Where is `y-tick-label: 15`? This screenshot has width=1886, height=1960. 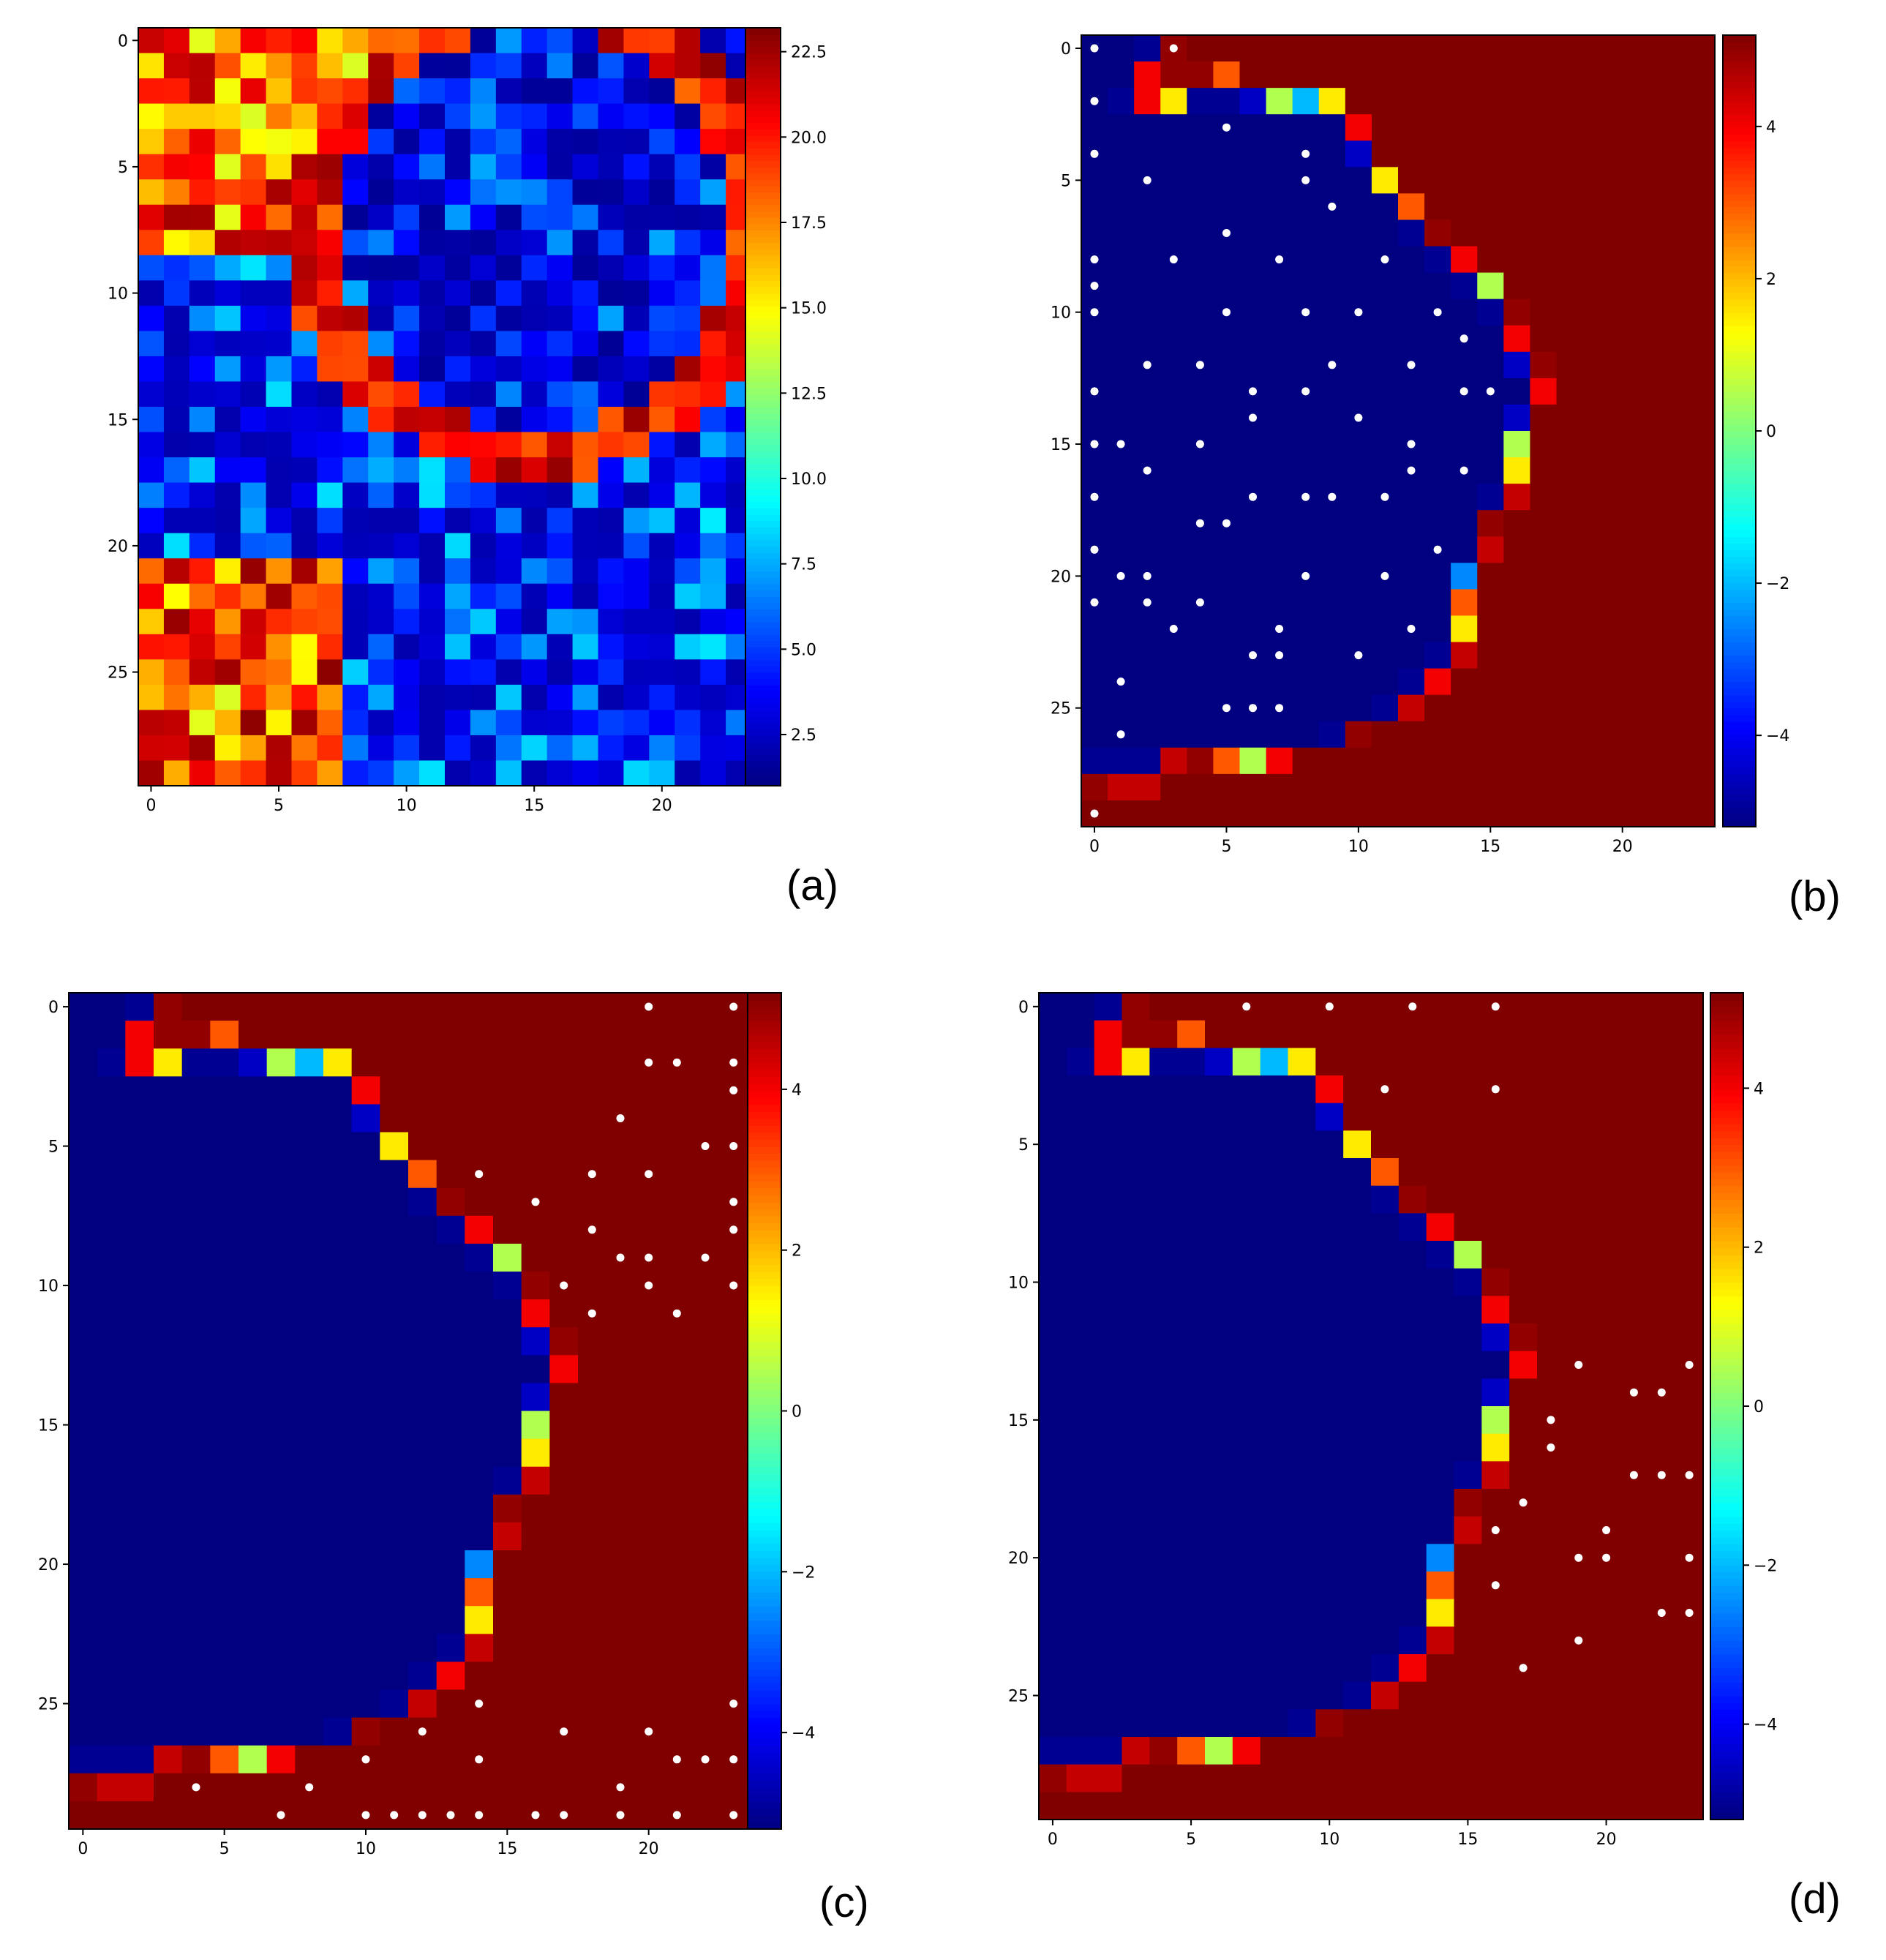 y-tick-label: 15 is located at coordinates (48, 1426).